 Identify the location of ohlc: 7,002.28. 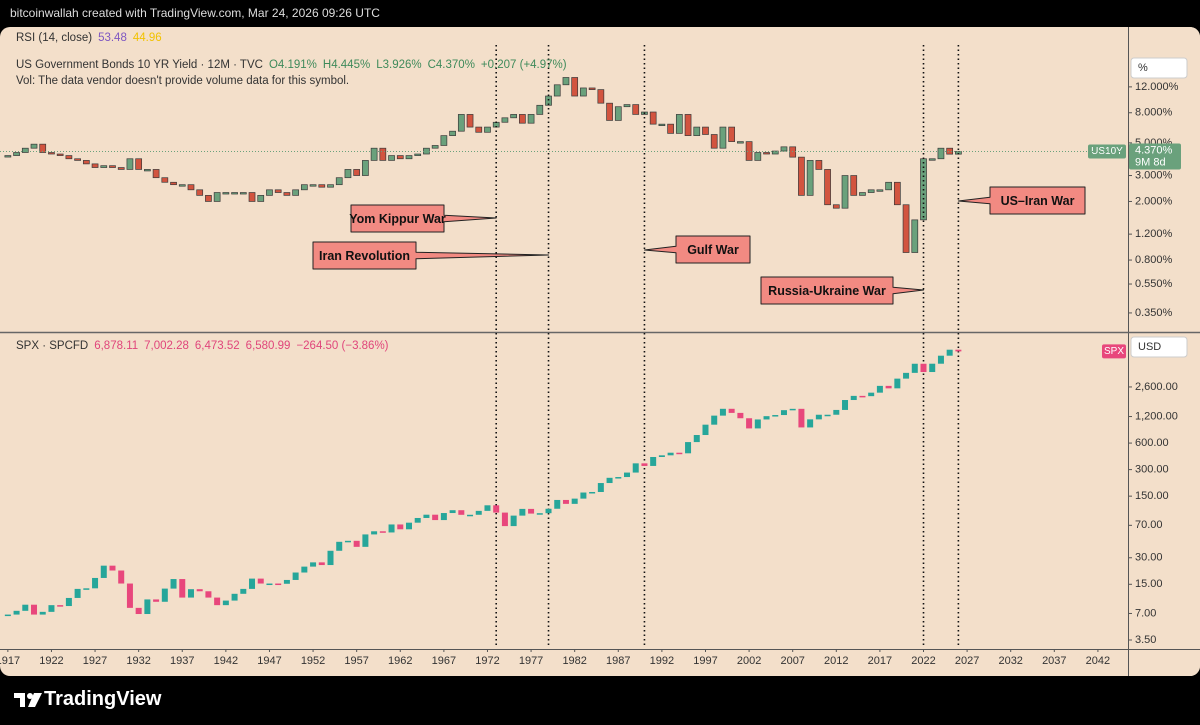
(166, 346).